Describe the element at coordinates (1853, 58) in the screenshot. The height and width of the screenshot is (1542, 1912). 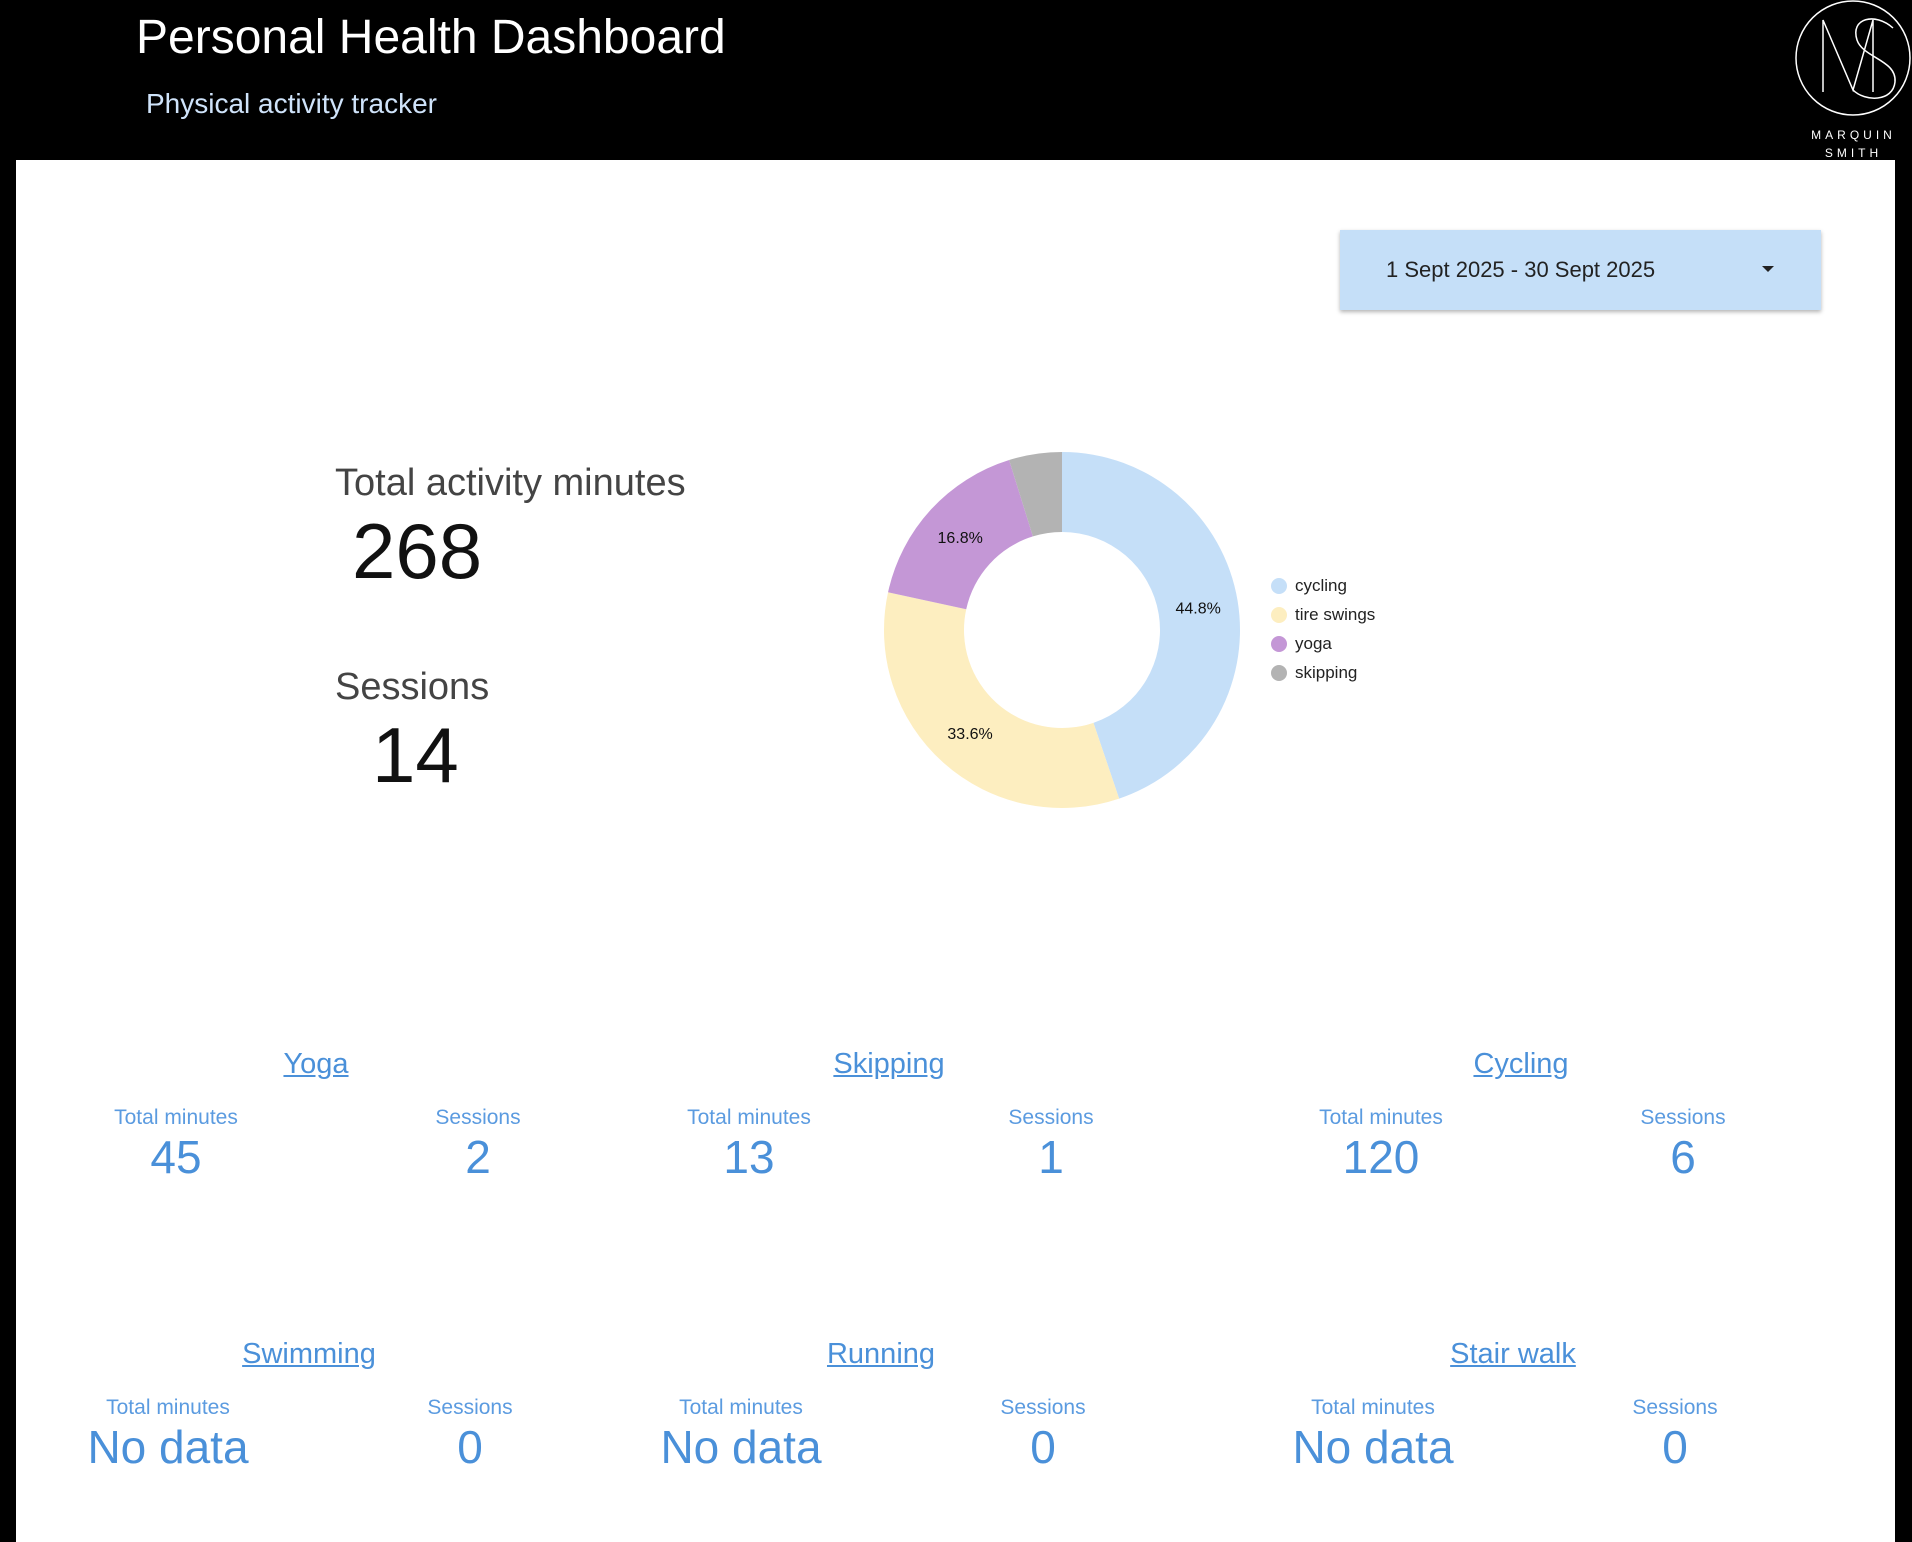
I see `monogram-logo-icon` at that location.